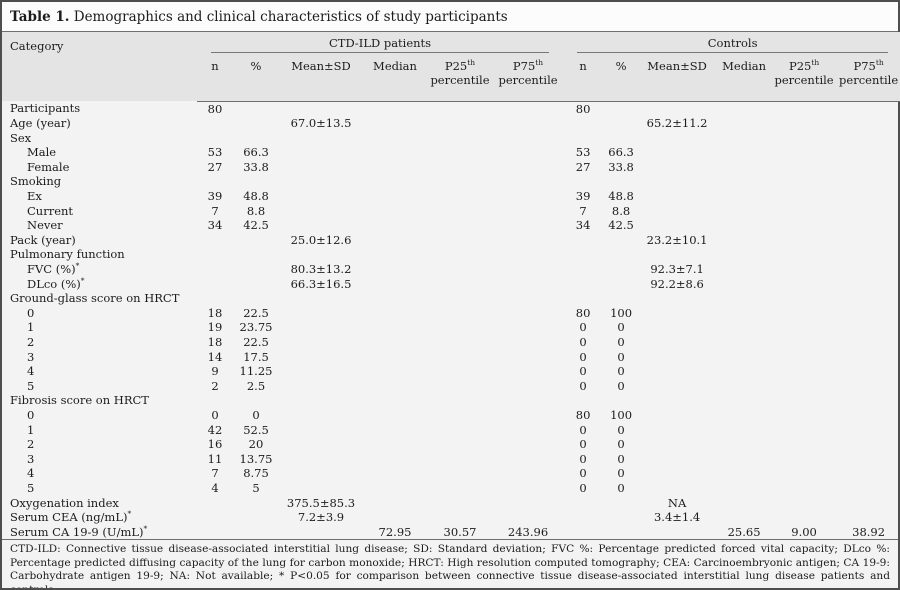 This screenshot has height=590, width=900. I want to click on data-cell: 9.00, so click(804, 531).